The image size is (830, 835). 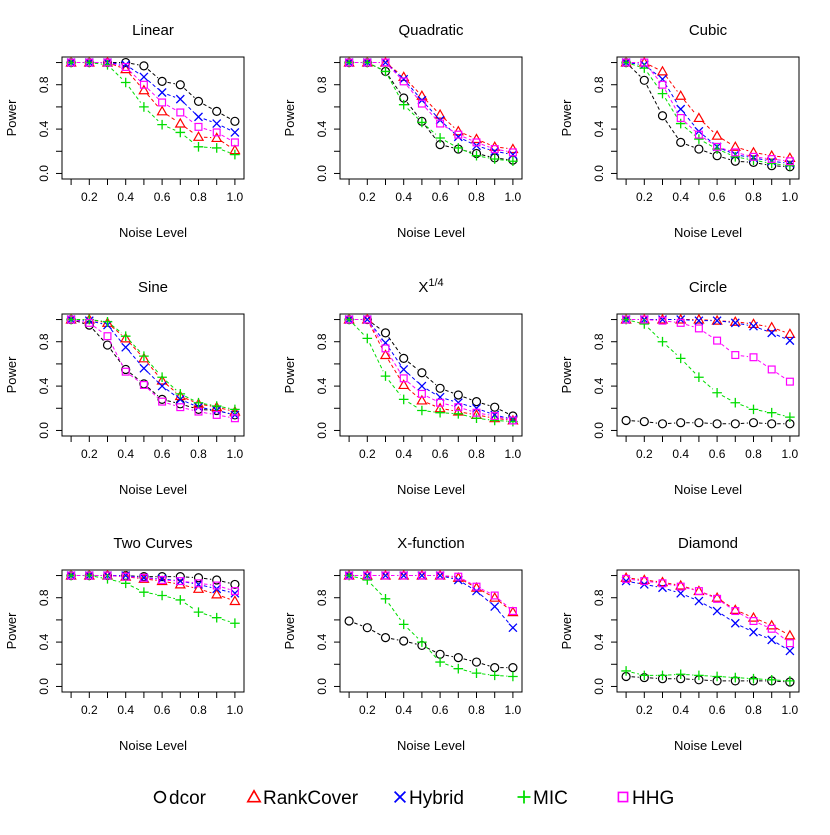 What do you see at coordinates (707, 114) in the screenshot?
I see `series-mic` at bounding box center [707, 114].